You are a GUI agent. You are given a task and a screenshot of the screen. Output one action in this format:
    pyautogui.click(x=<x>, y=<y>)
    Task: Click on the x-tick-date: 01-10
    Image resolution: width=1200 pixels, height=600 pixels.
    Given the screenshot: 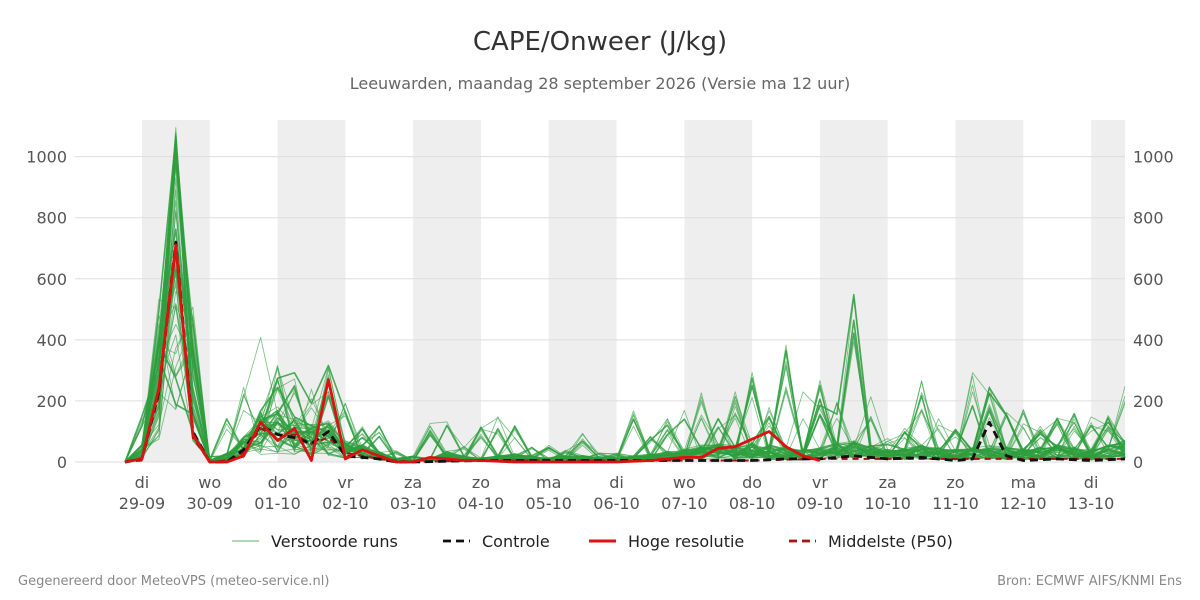 What is the action you would take?
    pyautogui.click(x=277, y=503)
    